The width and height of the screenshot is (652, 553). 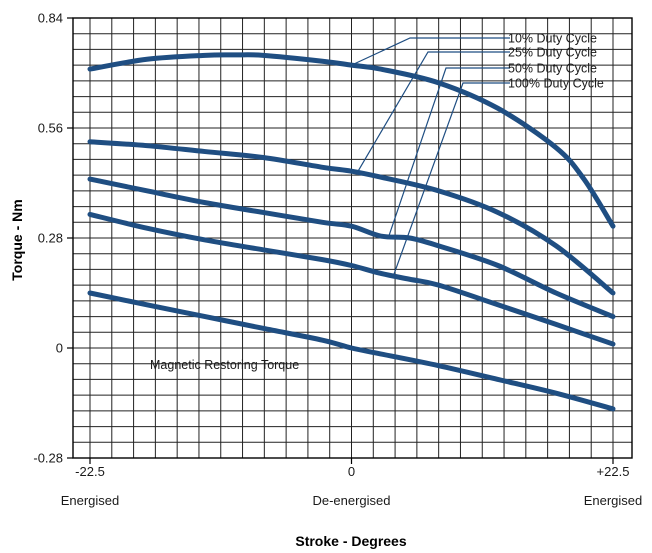 What do you see at coordinates (224, 365) in the screenshot?
I see `series-annotation-label: Magnetic Restoring Torque` at bounding box center [224, 365].